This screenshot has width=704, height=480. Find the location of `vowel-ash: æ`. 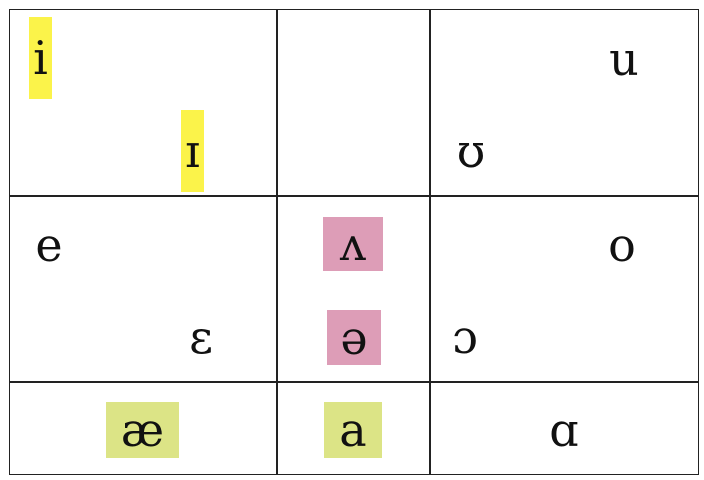

vowel-ash: æ is located at coordinates (142, 430).